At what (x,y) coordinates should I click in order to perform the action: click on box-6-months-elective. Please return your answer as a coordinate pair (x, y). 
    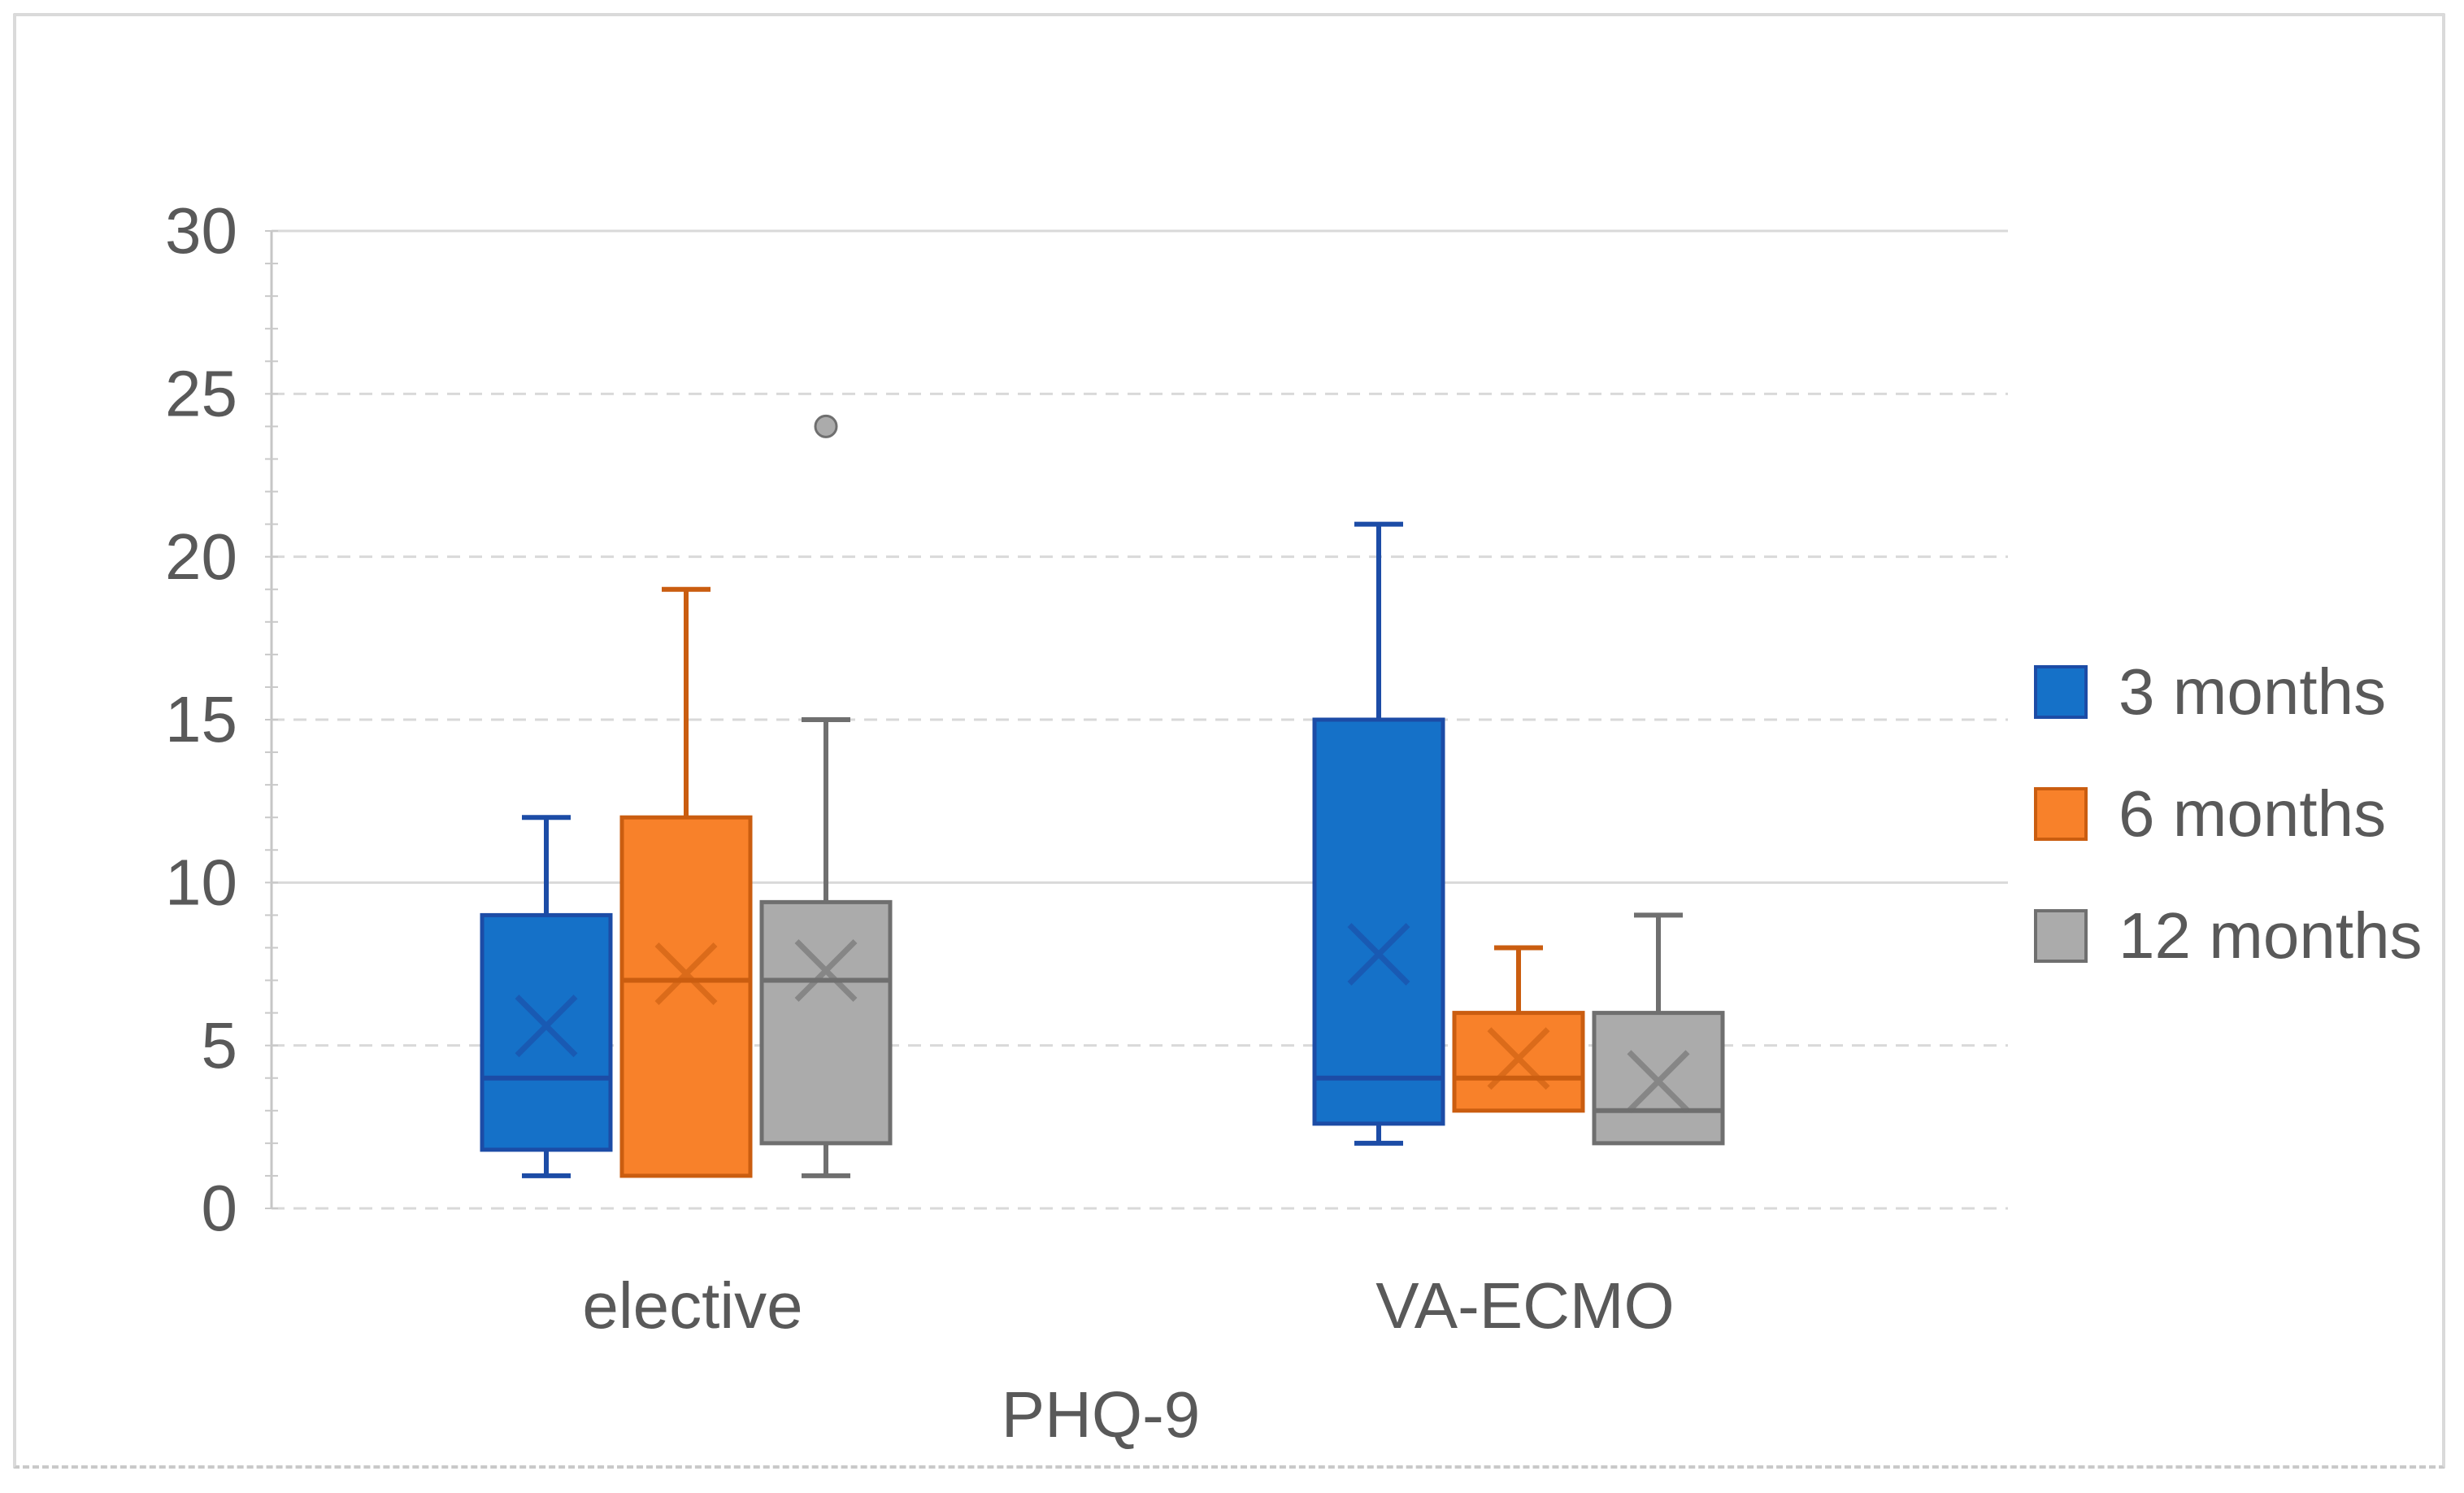
    Looking at the image, I should click on (686, 882).